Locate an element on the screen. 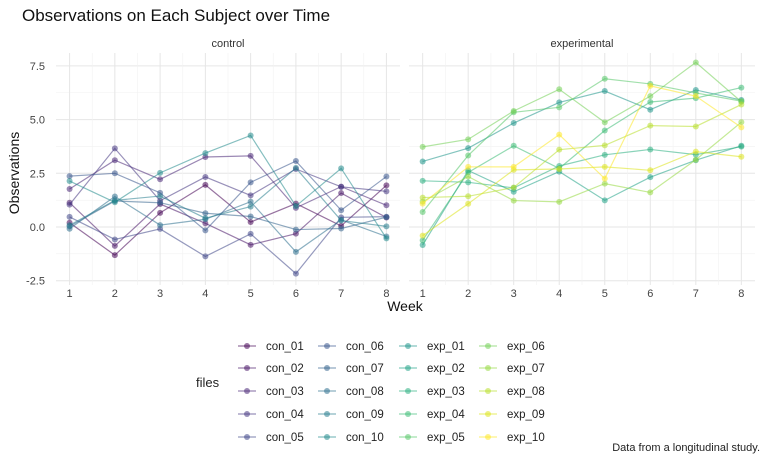 This screenshot has height=460, width=768. legend-item-exp_05: exp_05 is located at coordinates (432, 438).